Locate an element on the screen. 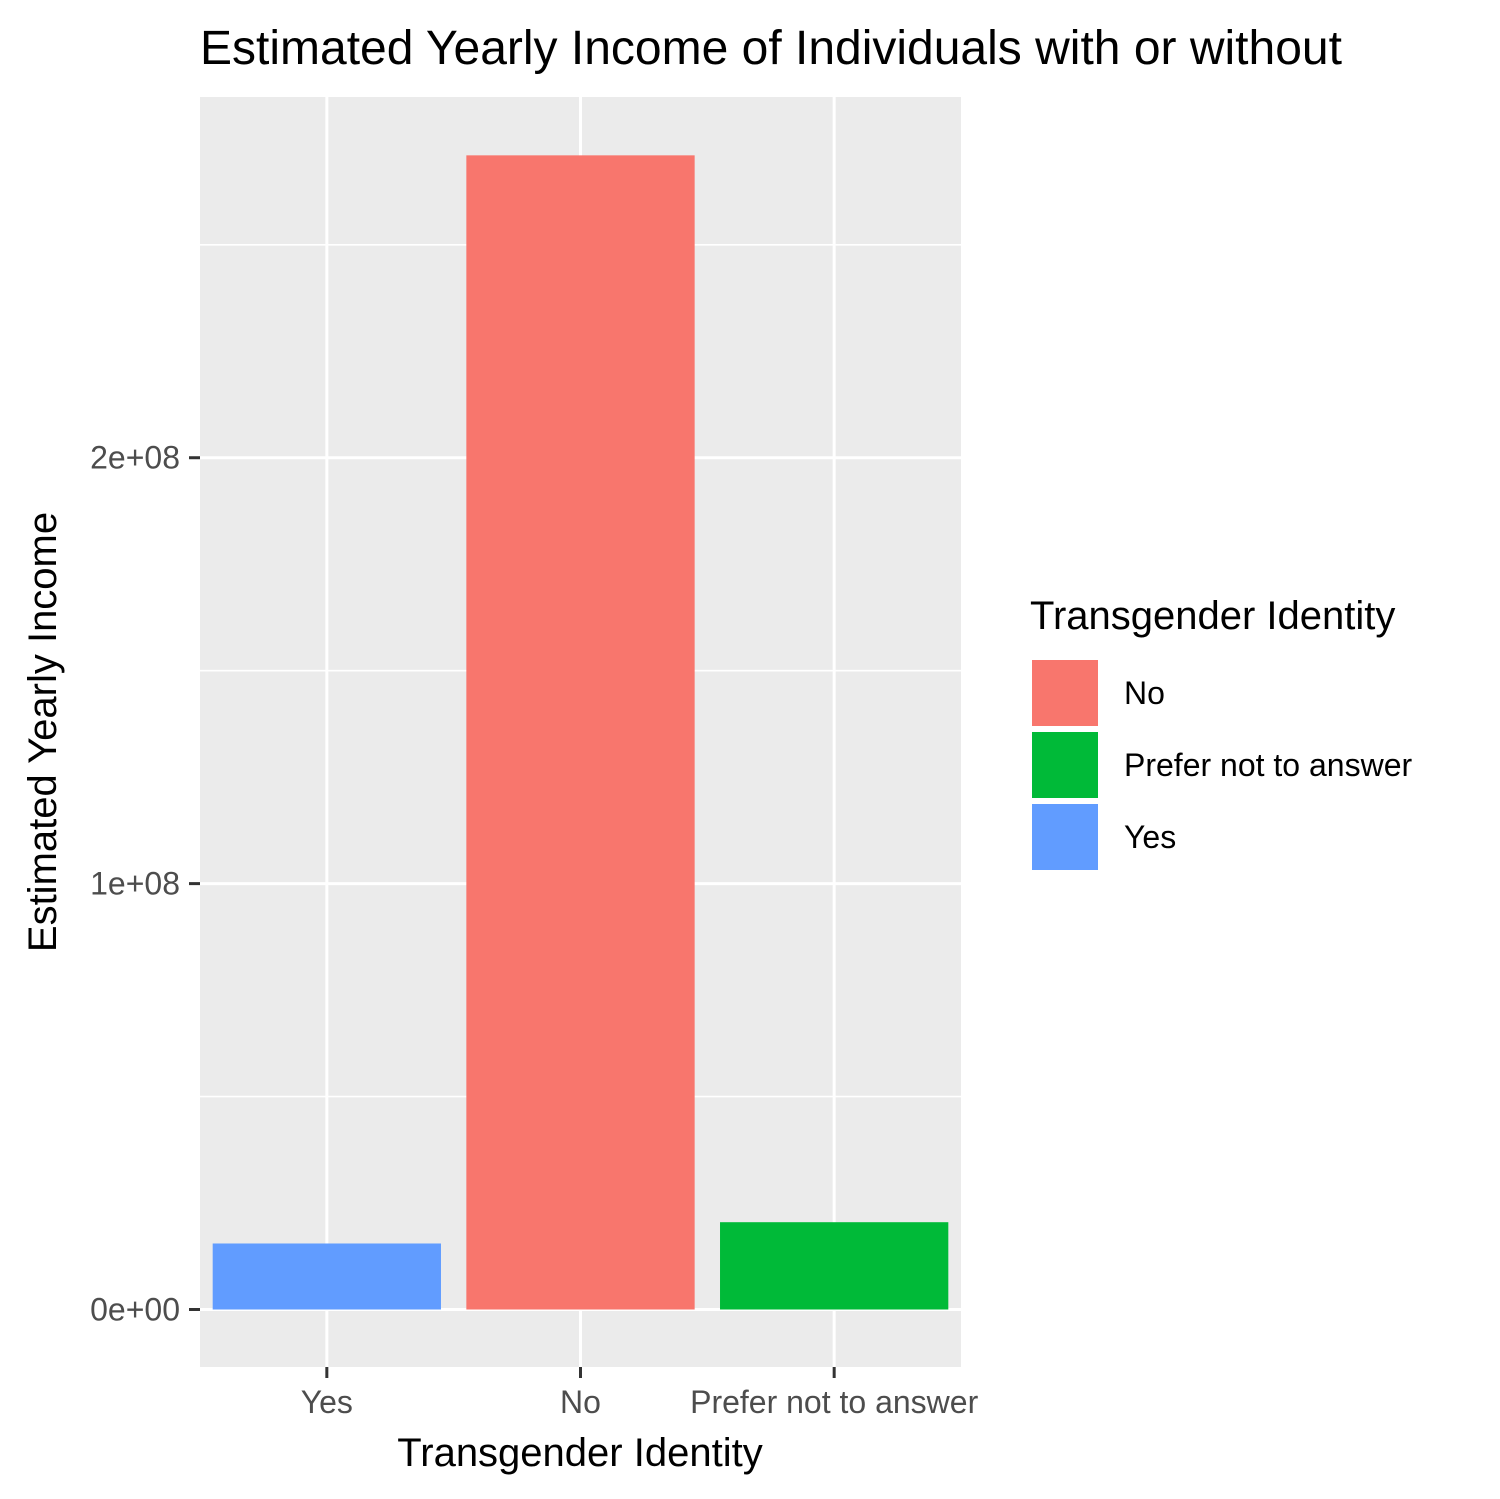  y-axis-title: Estimated Yearly Income is located at coordinates (43, 732).